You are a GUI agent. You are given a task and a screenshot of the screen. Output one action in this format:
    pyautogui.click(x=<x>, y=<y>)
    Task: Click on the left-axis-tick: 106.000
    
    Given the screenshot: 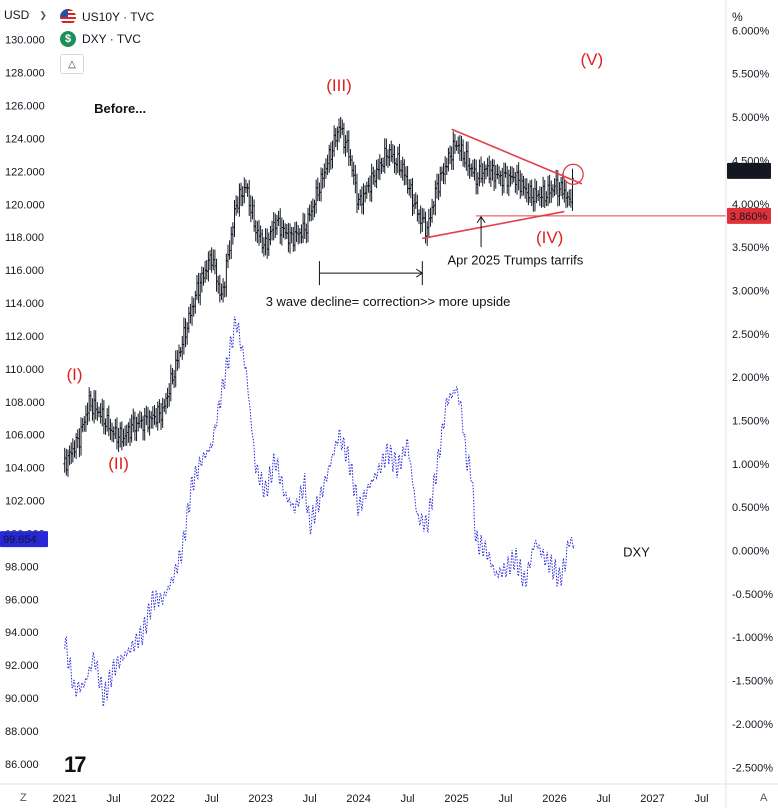 What is the action you would take?
    pyautogui.click(x=25, y=436)
    